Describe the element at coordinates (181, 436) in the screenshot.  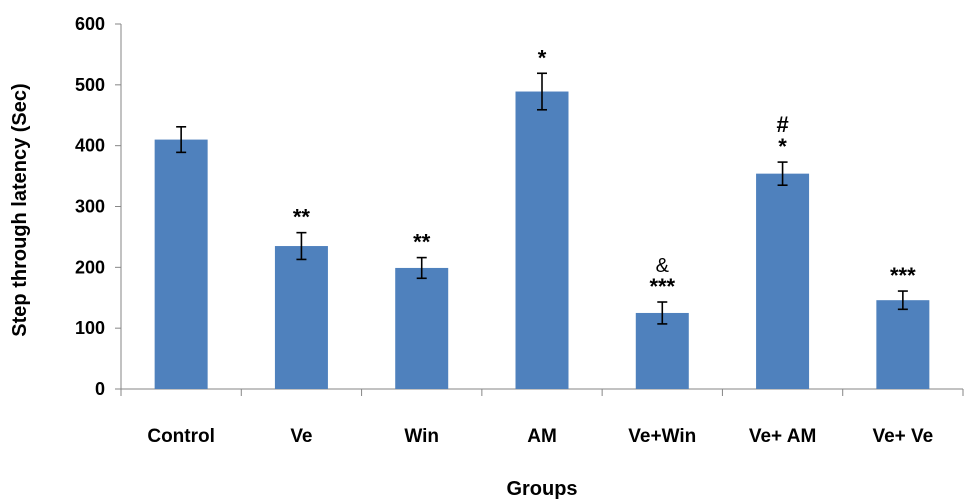
I see `x-category-label: Control` at that location.